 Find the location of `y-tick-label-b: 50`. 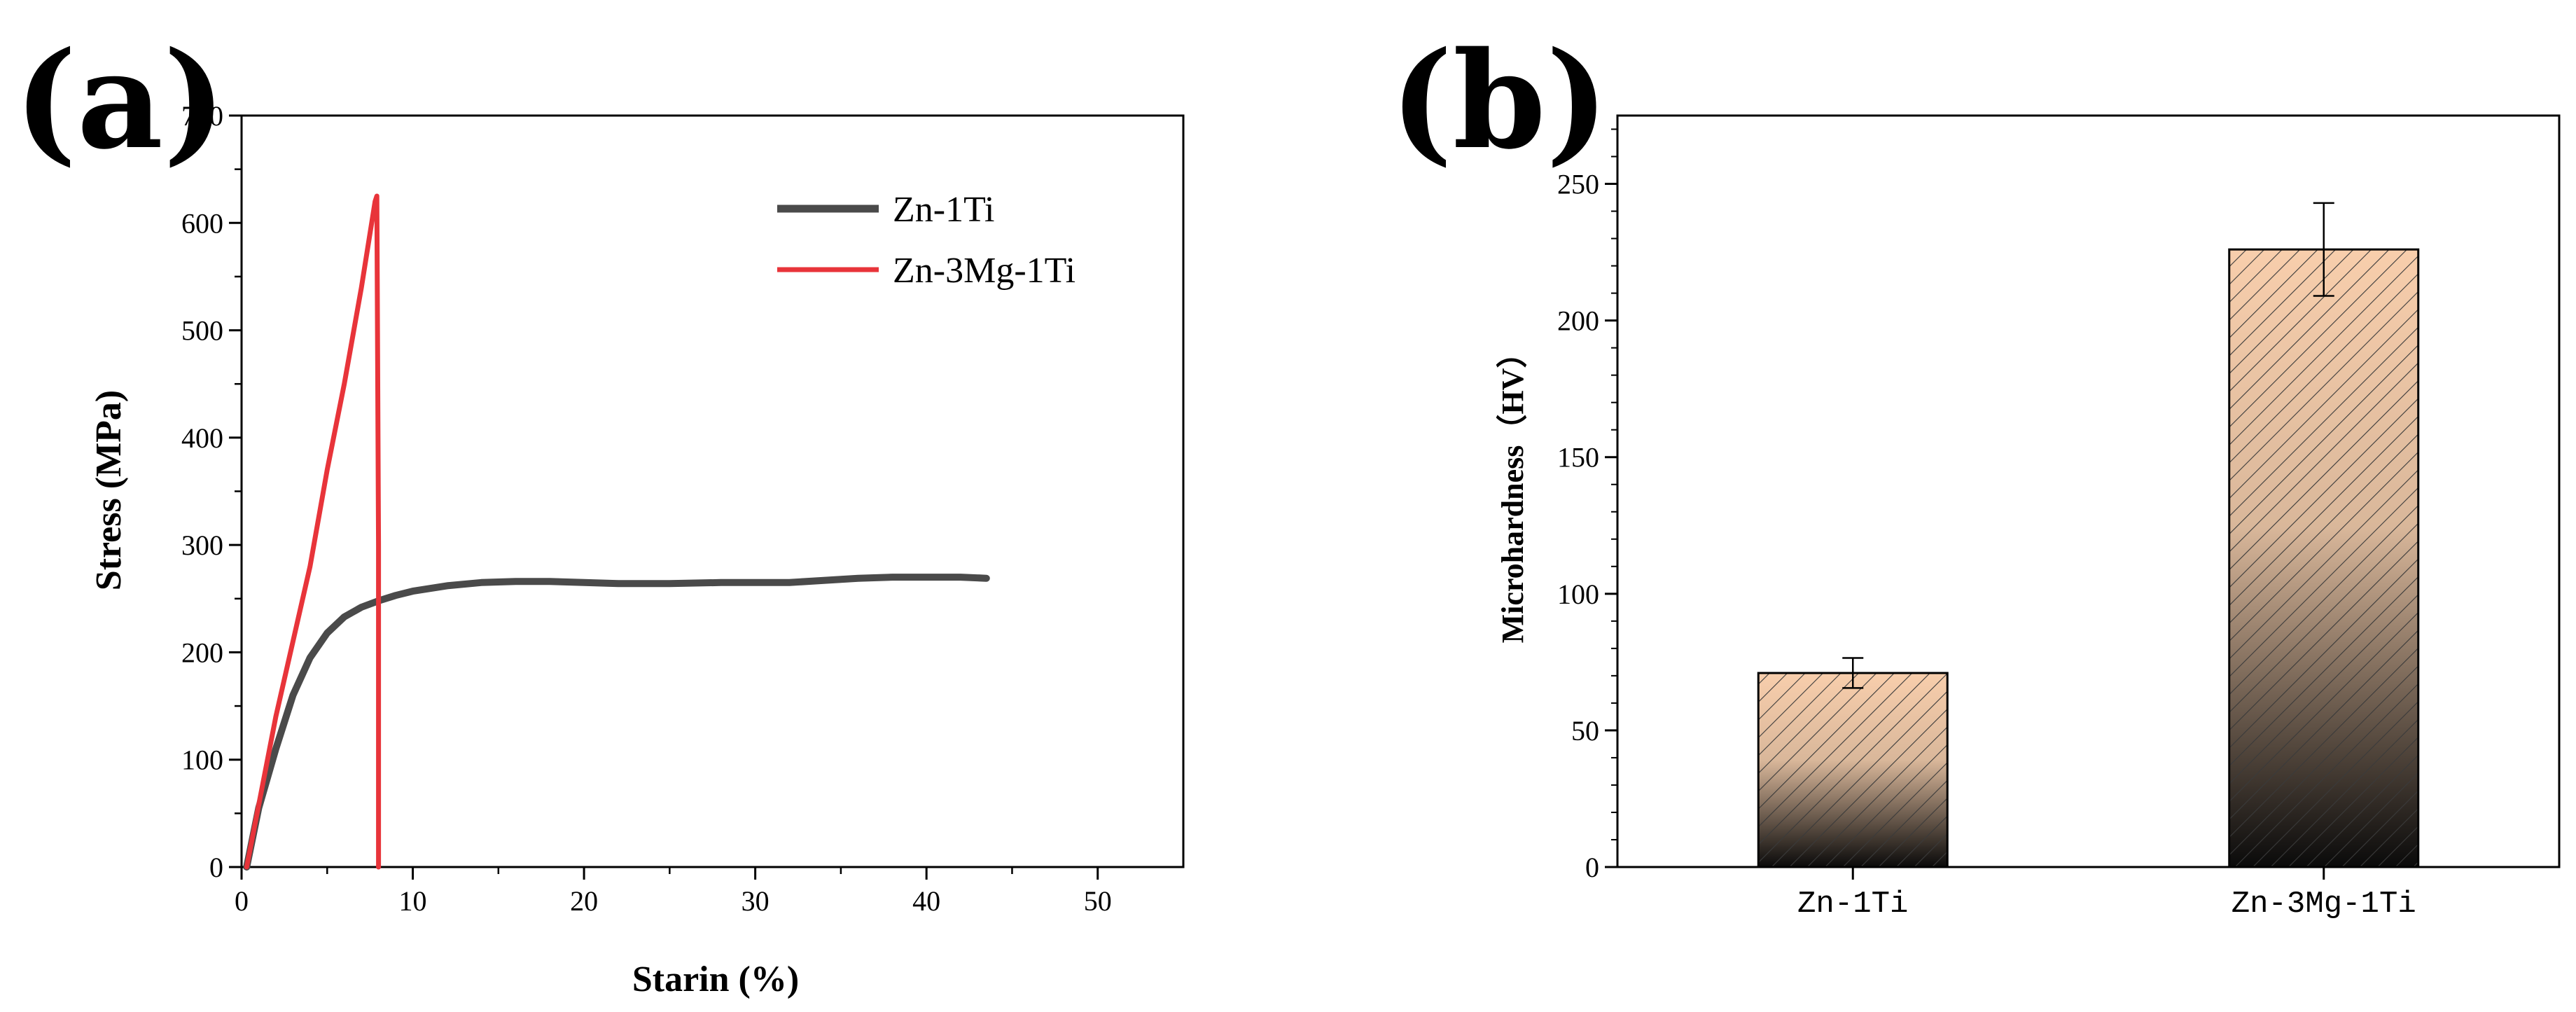

y-tick-label-b: 50 is located at coordinates (1585, 731).